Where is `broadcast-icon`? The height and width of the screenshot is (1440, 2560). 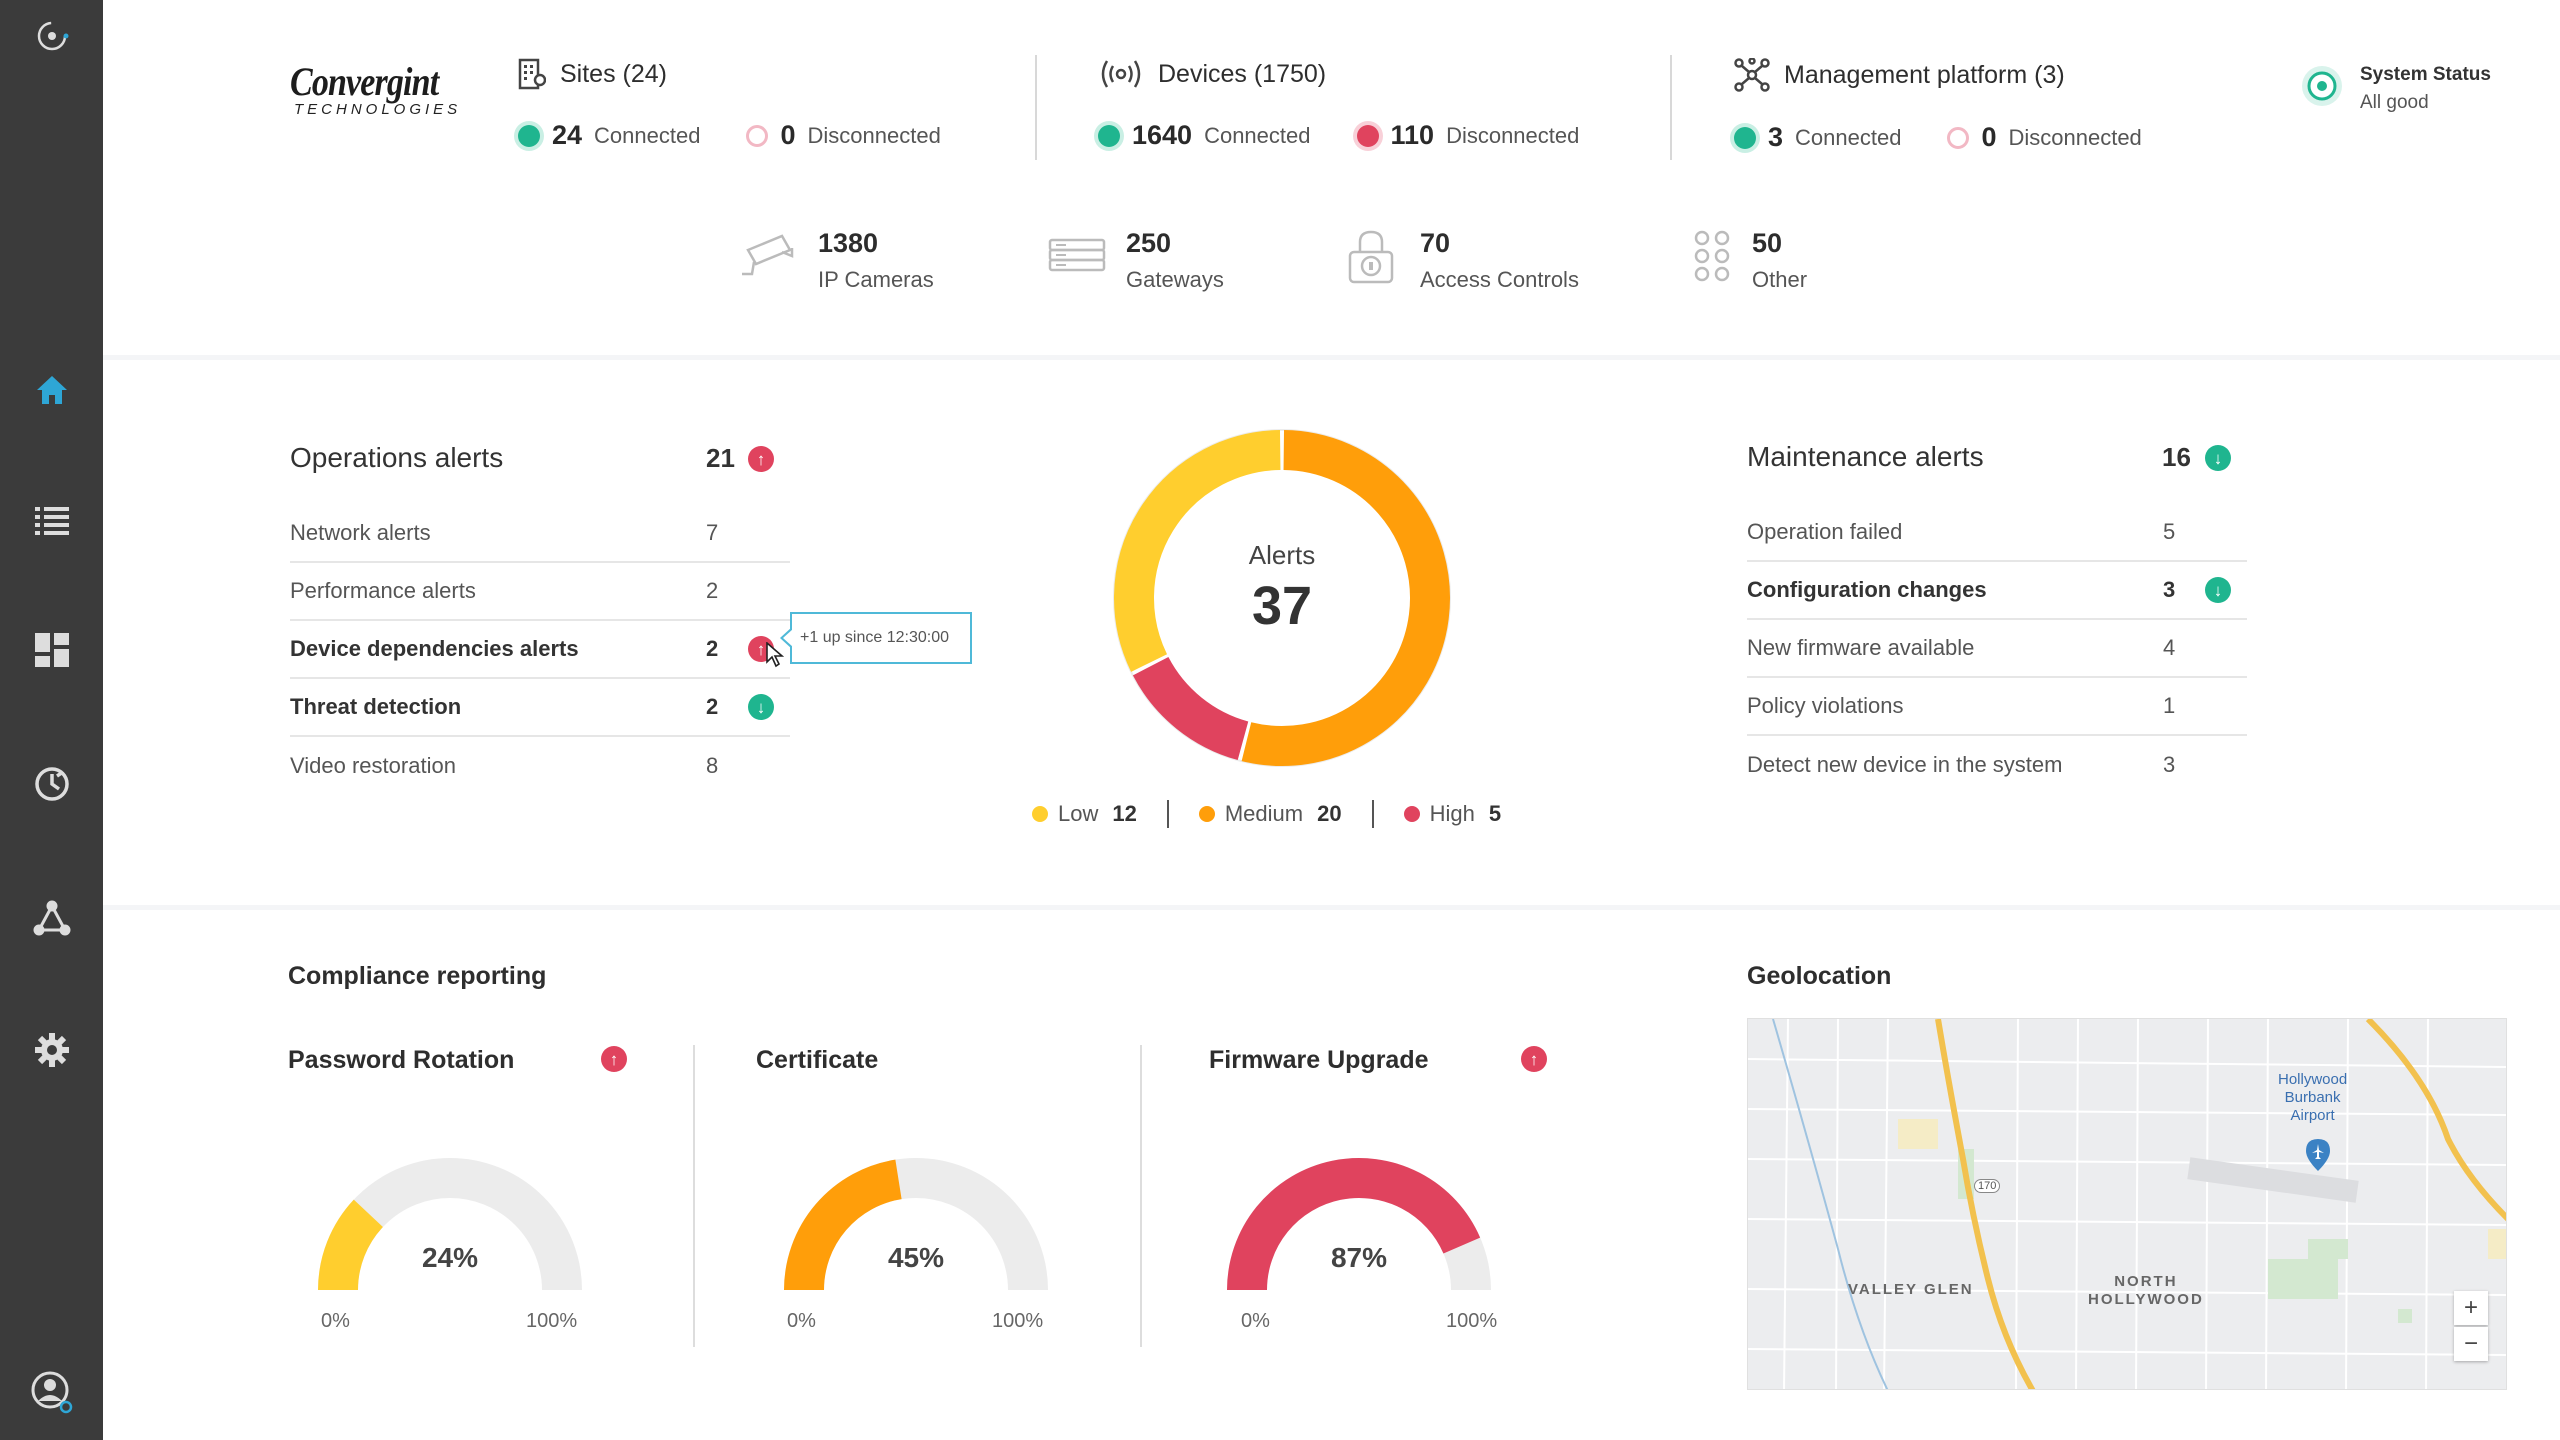 broadcast-icon is located at coordinates (1121, 74).